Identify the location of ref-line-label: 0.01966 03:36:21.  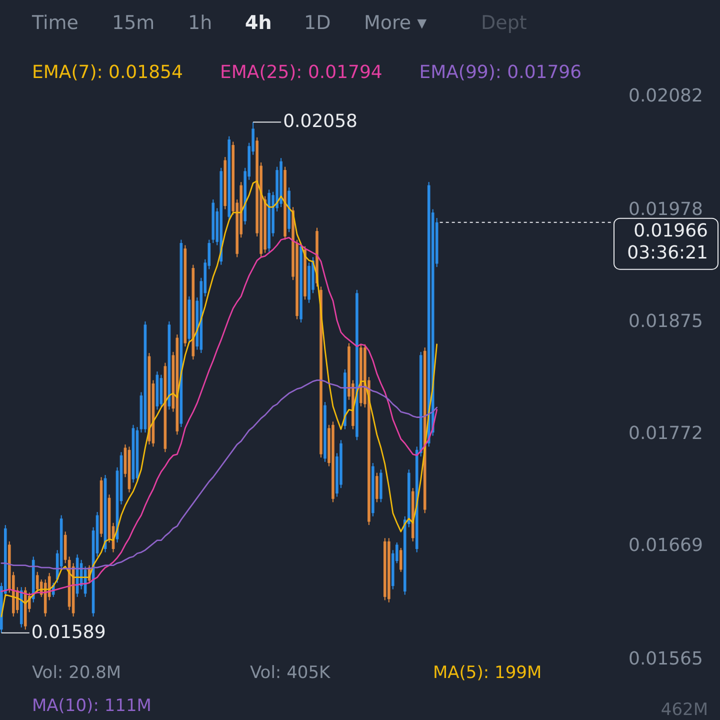
(667, 242).